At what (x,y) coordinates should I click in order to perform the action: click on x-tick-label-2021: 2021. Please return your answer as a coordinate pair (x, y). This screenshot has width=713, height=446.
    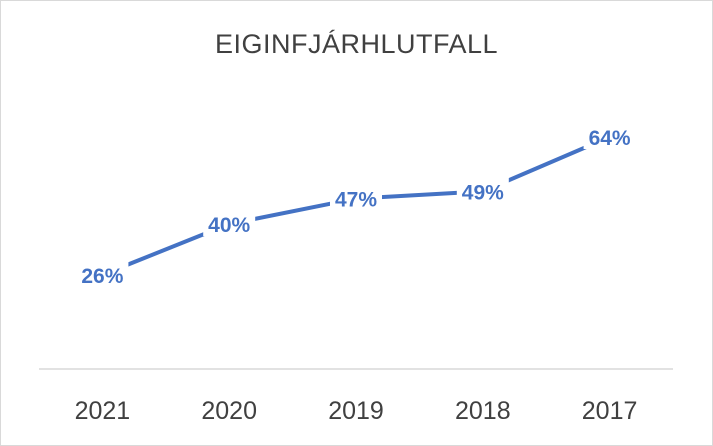
    Looking at the image, I should click on (103, 411).